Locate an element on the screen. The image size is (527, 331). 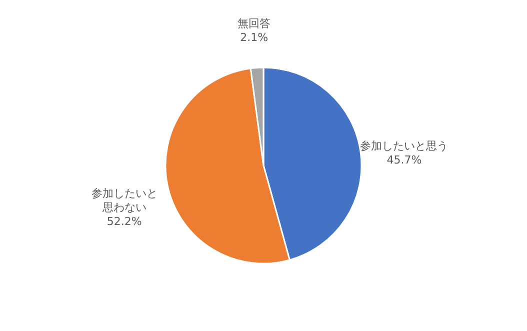
slice-label: 無回答 is located at coordinates (254, 23).